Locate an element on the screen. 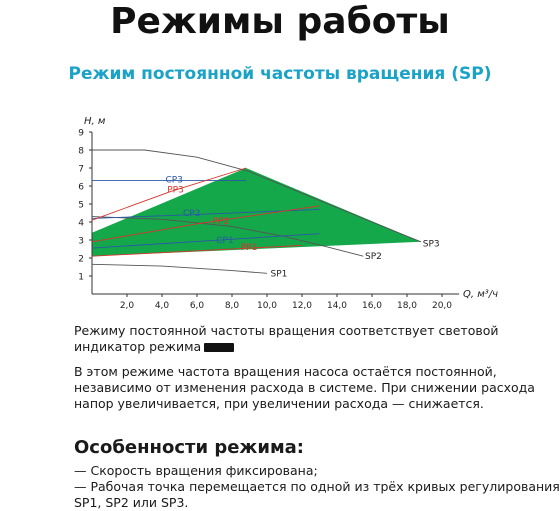 The height and width of the screenshot is (511, 560). x-tick-label: 20,0 is located at coordinates (442, 306).